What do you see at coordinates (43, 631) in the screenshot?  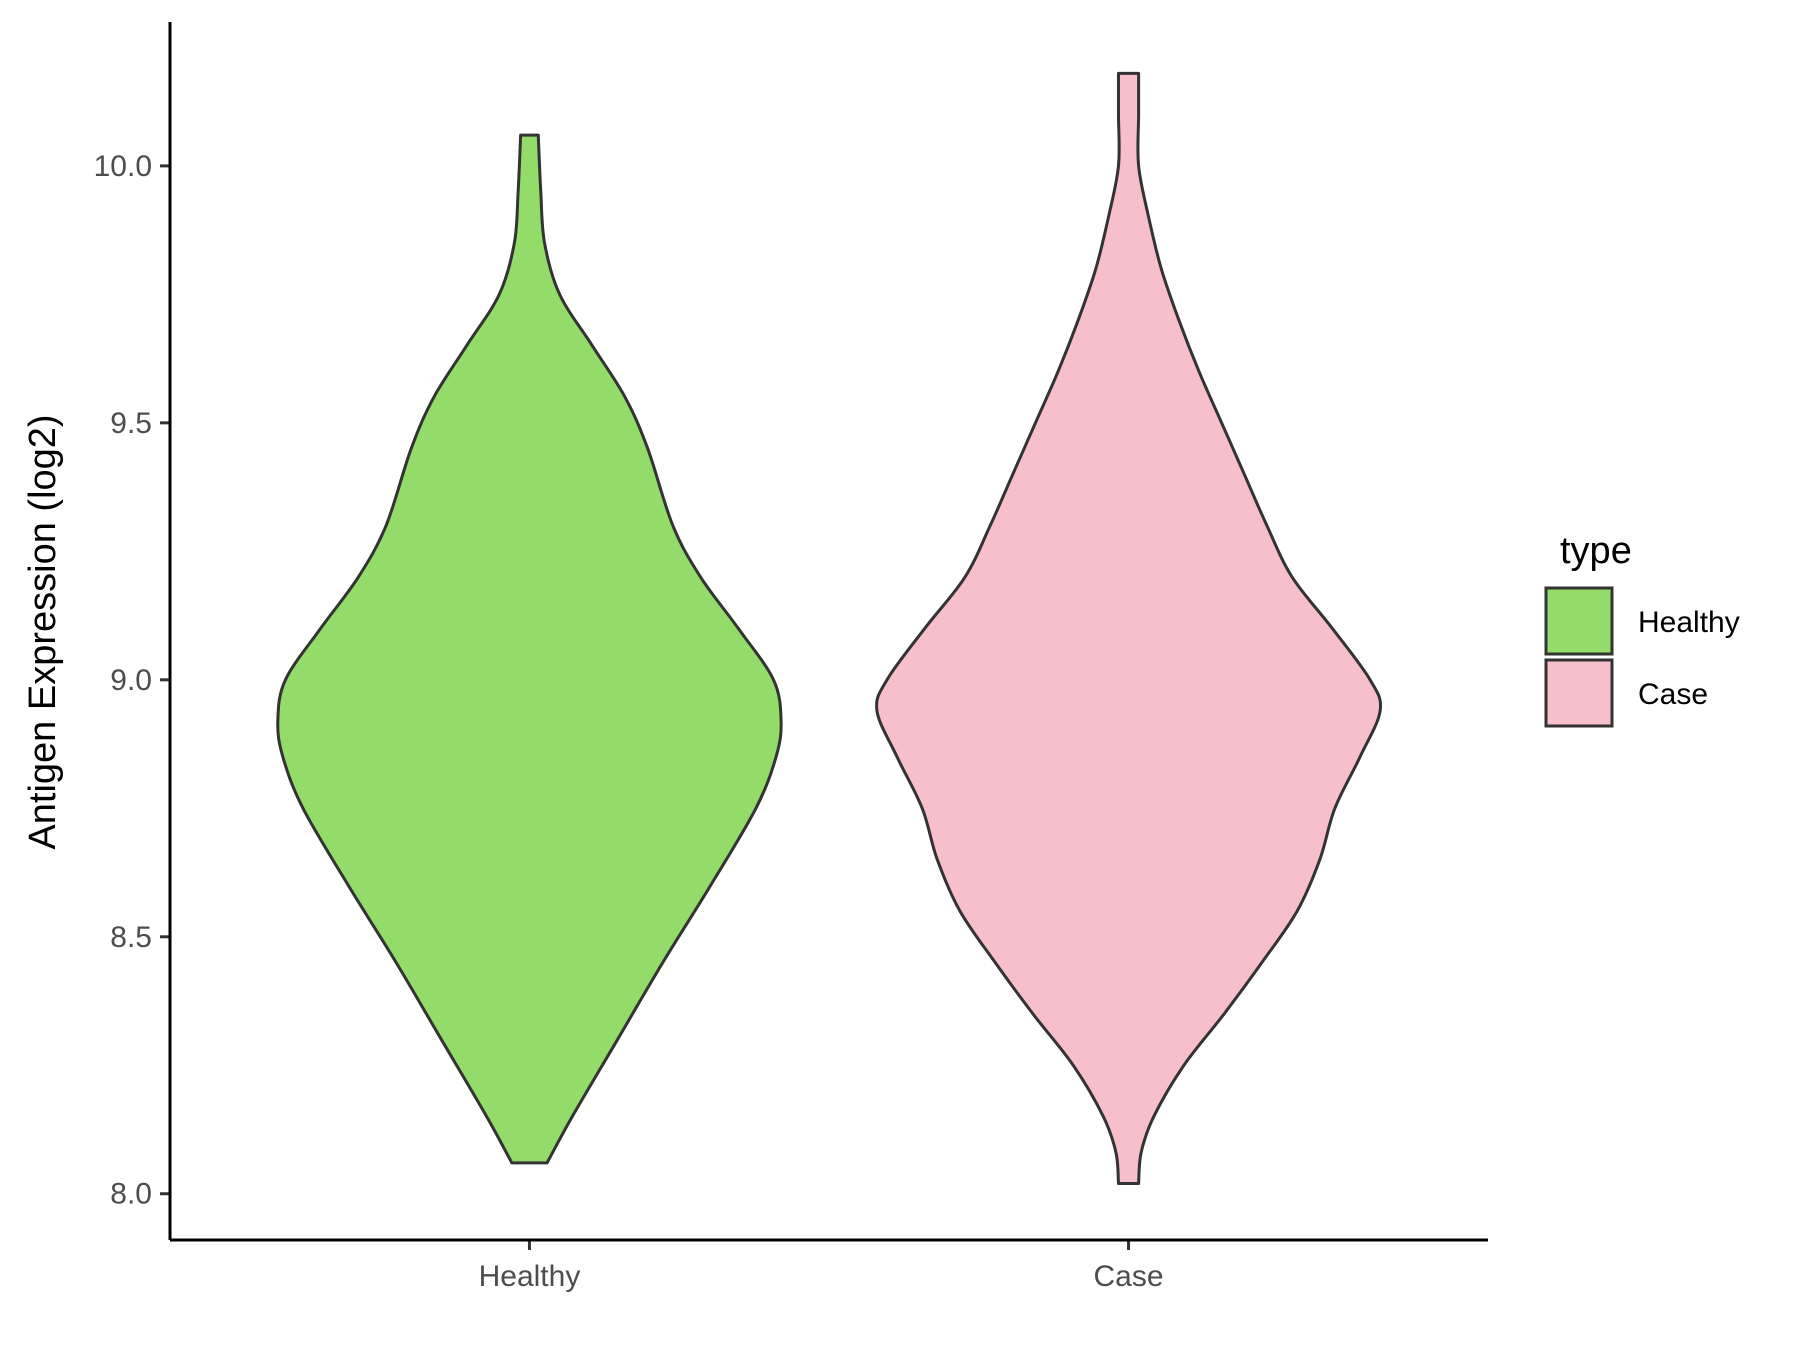 I see `y-axis-title: Antigen Expression (log2)` at bounding box center [43, 631].